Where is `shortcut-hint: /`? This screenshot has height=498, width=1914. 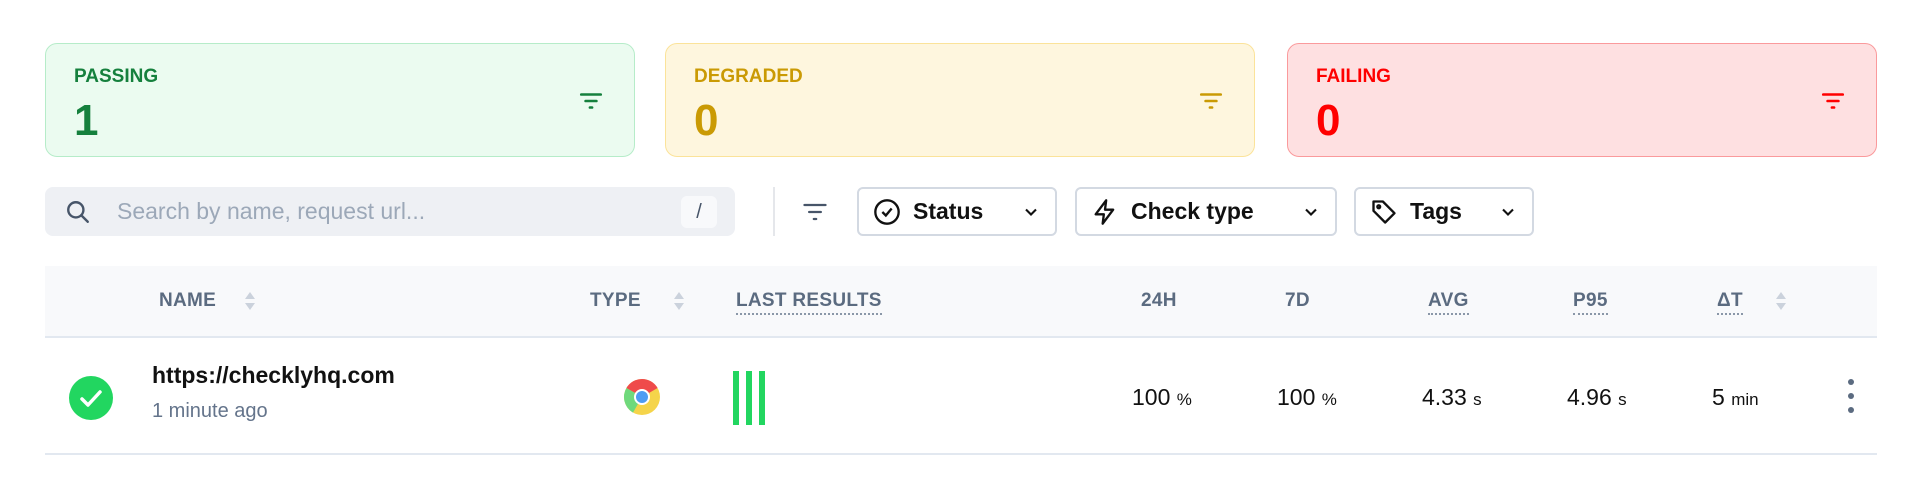
shortcut-hint: / is located at coordinates (699, 212).